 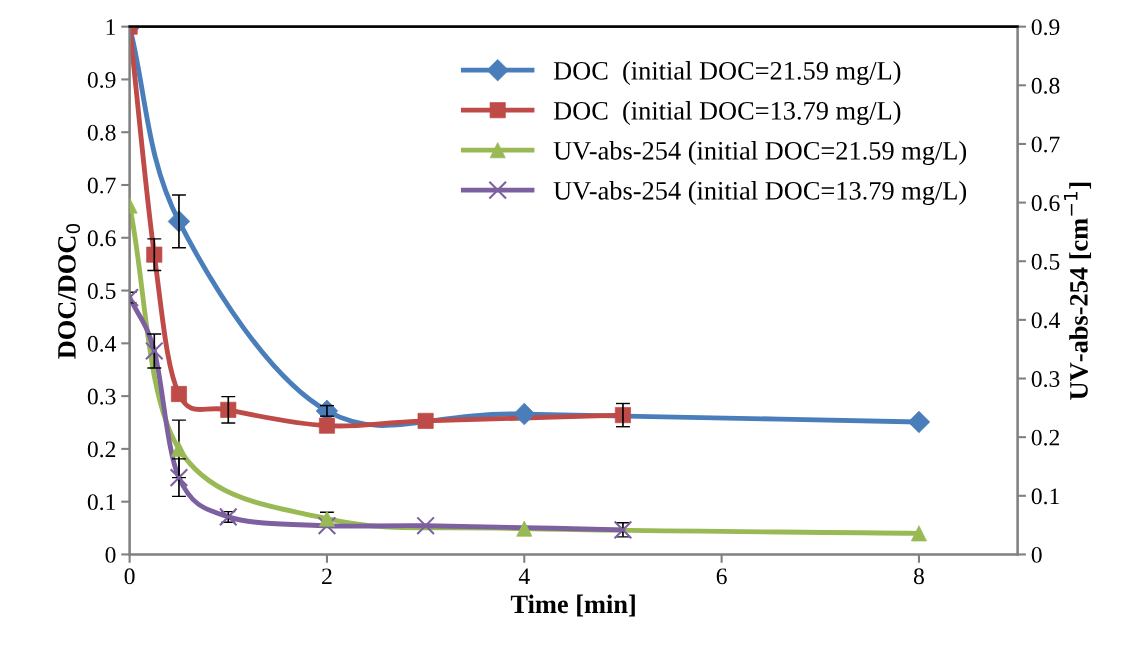 I want to click on y-tick-label: 0.6, so click(x=101, y=238).